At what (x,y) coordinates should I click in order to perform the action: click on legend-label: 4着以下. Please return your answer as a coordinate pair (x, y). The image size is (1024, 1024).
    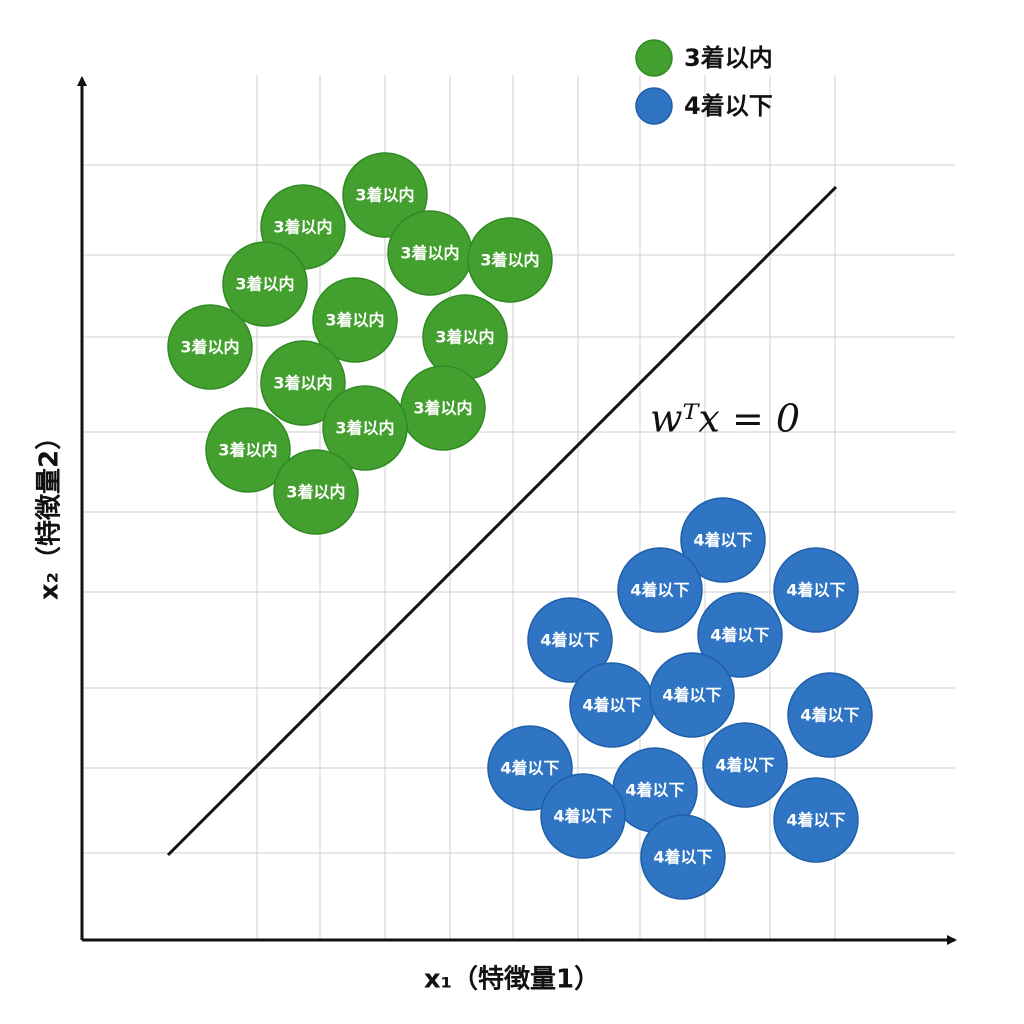
    Looking at the image, I should click on (728, 106).